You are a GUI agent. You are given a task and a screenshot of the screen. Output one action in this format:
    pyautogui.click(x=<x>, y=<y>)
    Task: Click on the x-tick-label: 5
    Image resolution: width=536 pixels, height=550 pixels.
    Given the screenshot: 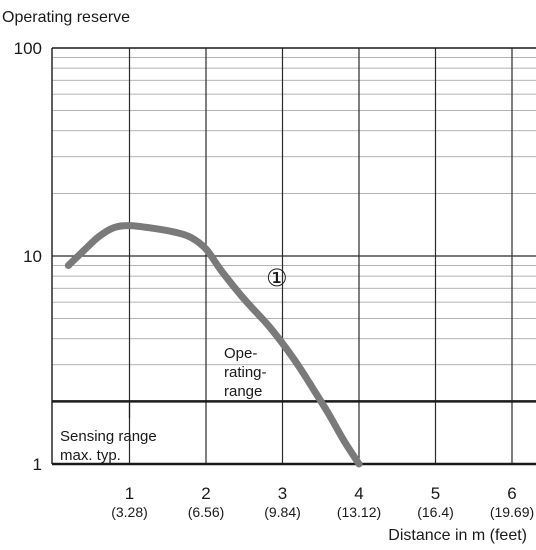 What is the action you would take?
    pyautogui.click(x=435, y=493)
    